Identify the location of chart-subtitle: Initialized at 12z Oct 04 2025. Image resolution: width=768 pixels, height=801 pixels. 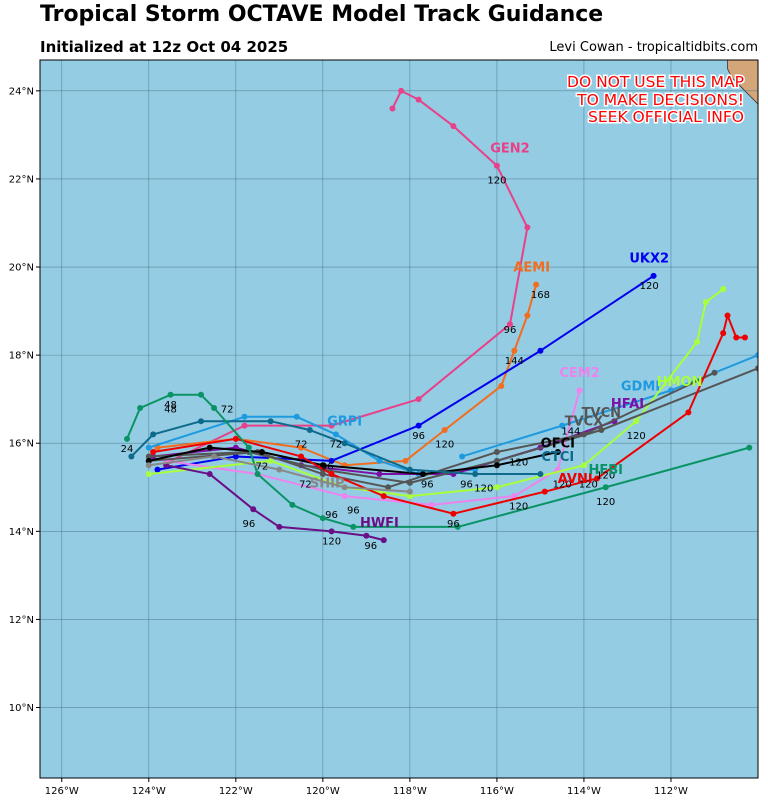
(164, 47).